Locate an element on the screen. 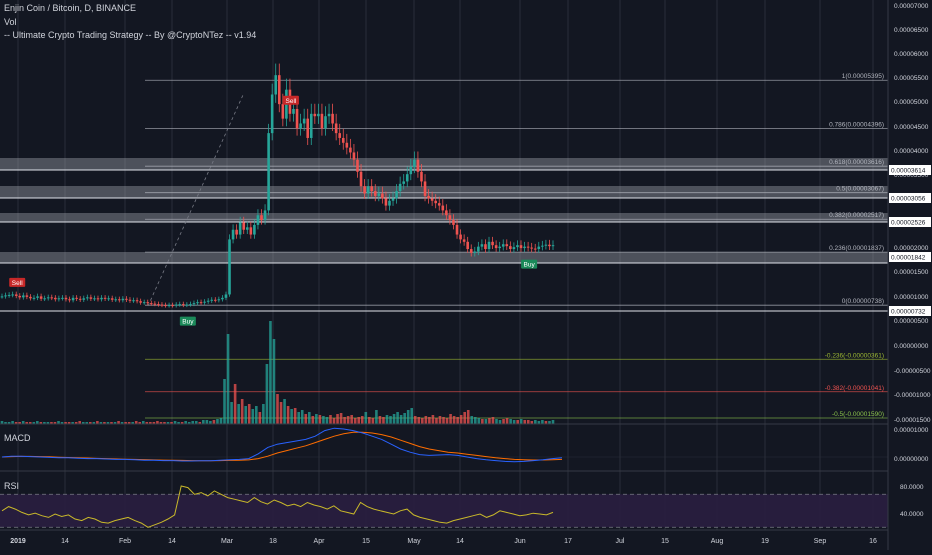 The image size is (932, 555). x-axis-tick: 19 is located at coordinates (765, 541).